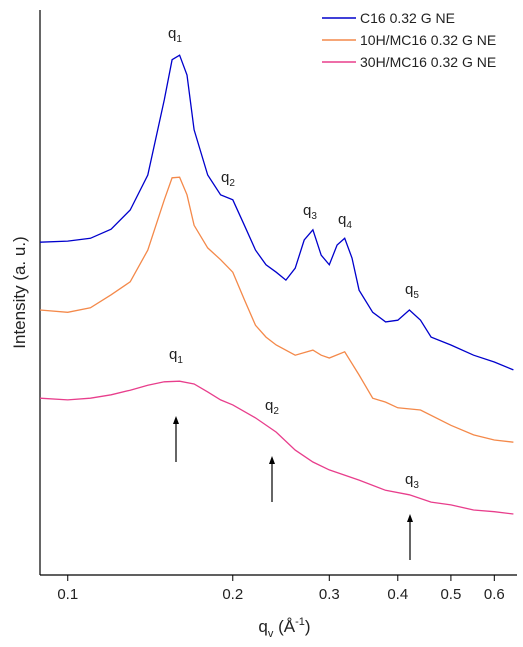  What do you see at coordinates (397, 594) in the screenshot?
I see `x-tick-label: 0.4` at bounding box center [397, 594].